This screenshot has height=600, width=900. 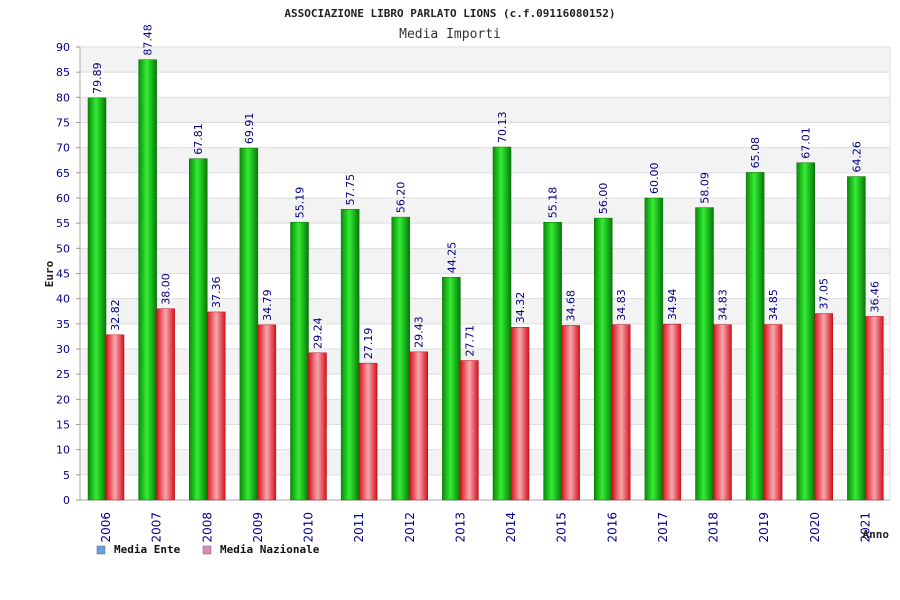 What do you see at coordinates (63, 450) in the screenshot?
I see `y-tick-label: 10` at bounding box center [63, 450].